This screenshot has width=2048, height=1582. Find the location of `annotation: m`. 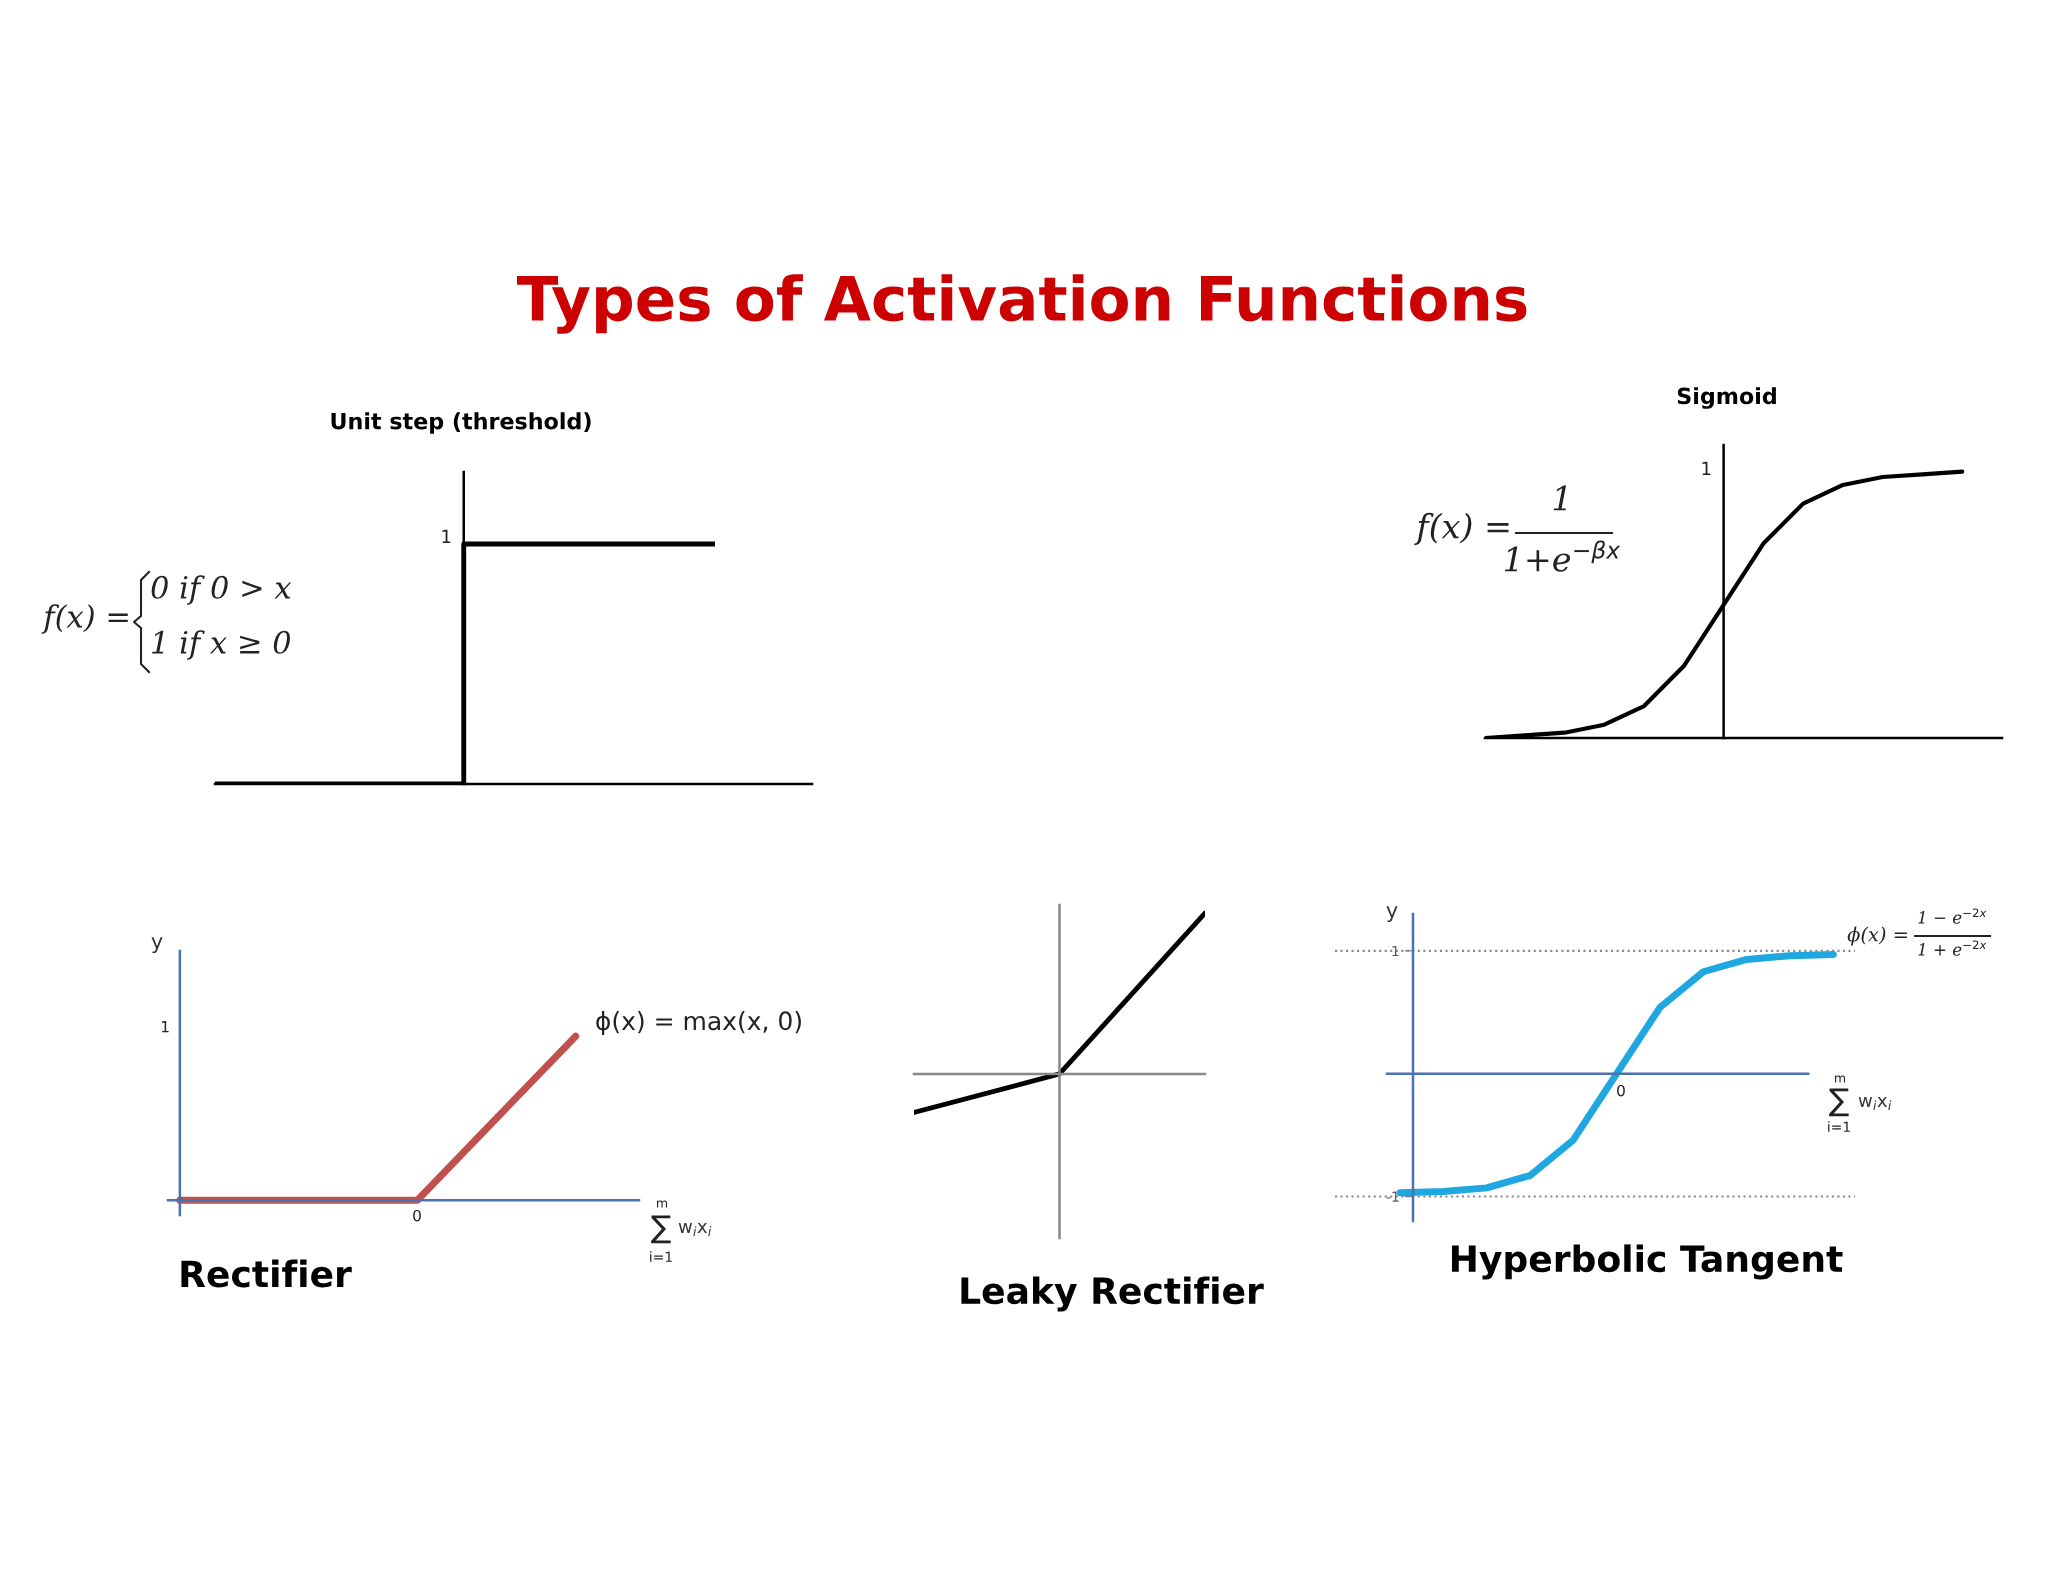

annotation: m is located at coordinates (1840, 1079).